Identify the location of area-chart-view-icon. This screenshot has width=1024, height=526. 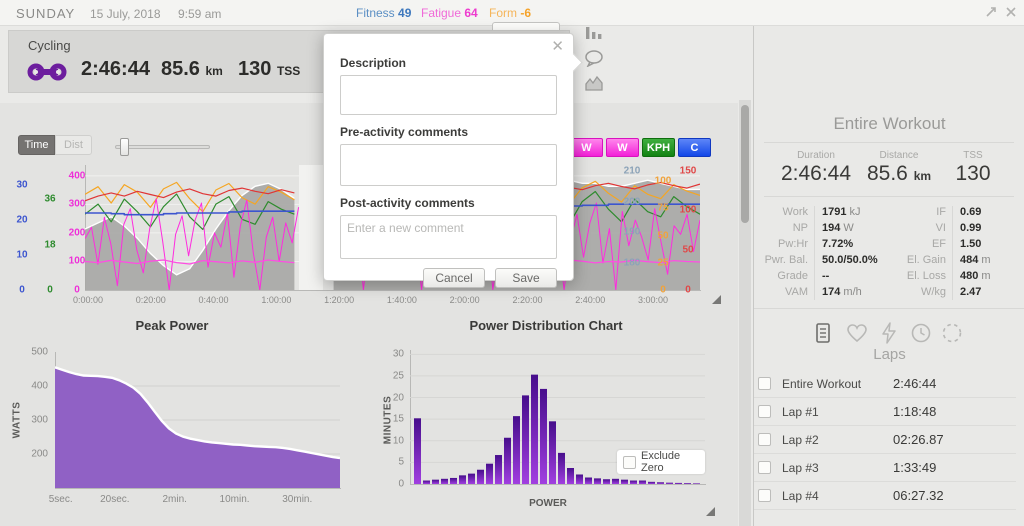
(594, 83).